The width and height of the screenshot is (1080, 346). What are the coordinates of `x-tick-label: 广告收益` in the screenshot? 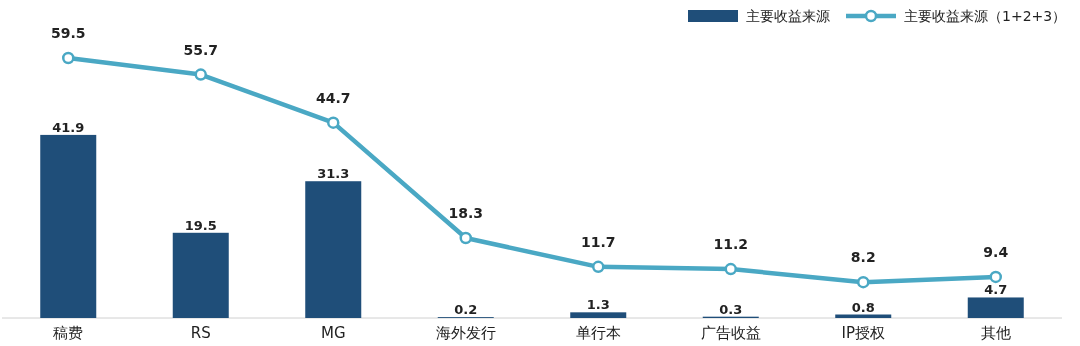 It's located at (730, 333).